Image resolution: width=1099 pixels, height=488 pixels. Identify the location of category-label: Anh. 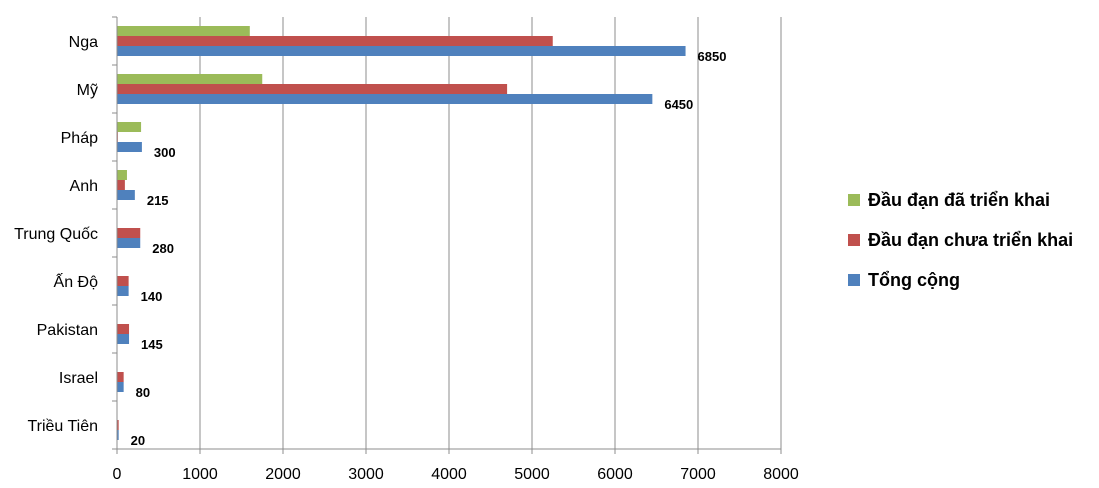
(84, 186).